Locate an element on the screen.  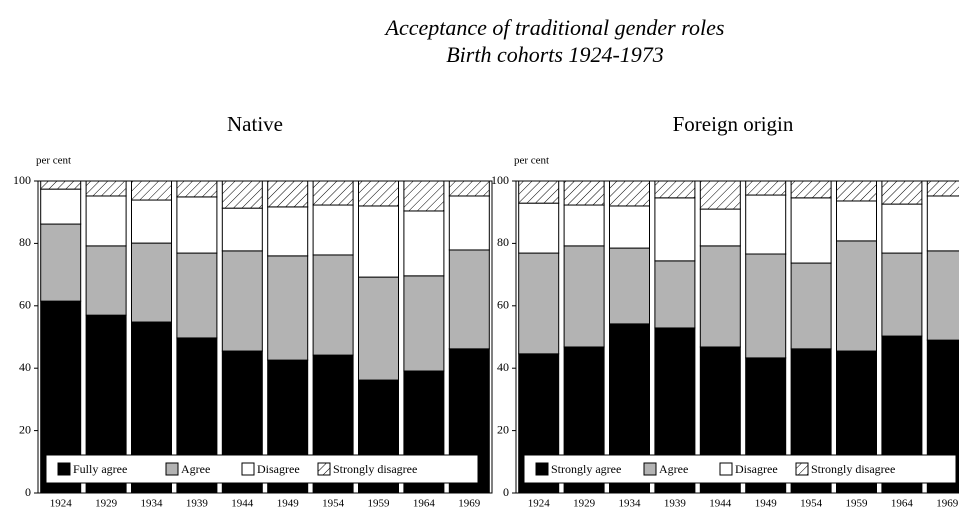
x-tick-label: 1939 is located at coordinates (197, 504).